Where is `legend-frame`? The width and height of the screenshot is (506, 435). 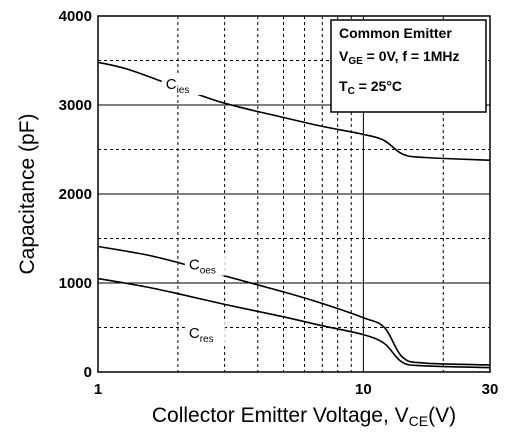
legend-frame is located at coordinates (408, 66).